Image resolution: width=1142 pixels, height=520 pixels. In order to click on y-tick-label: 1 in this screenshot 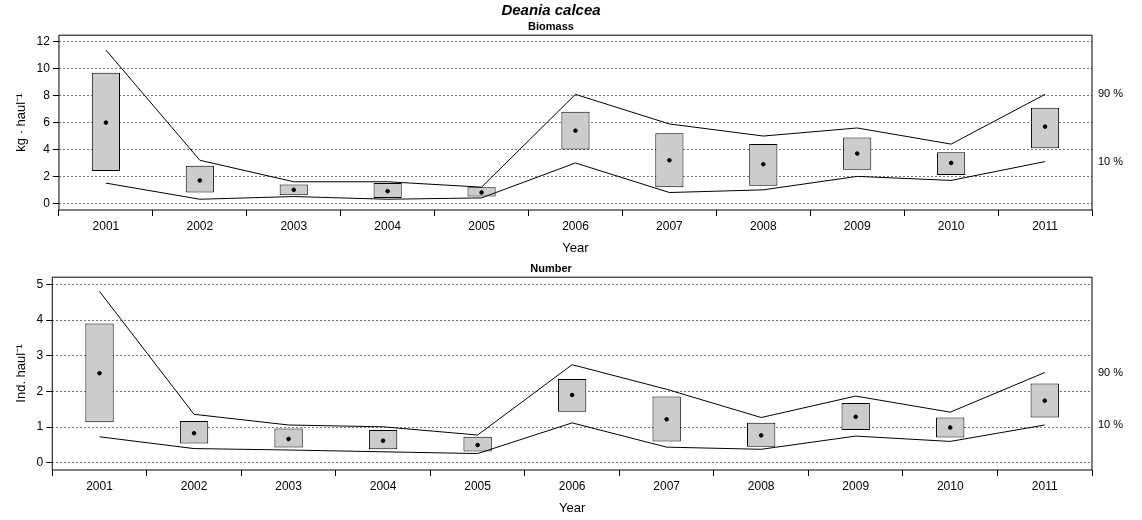, I will do `click(40, 426)`.